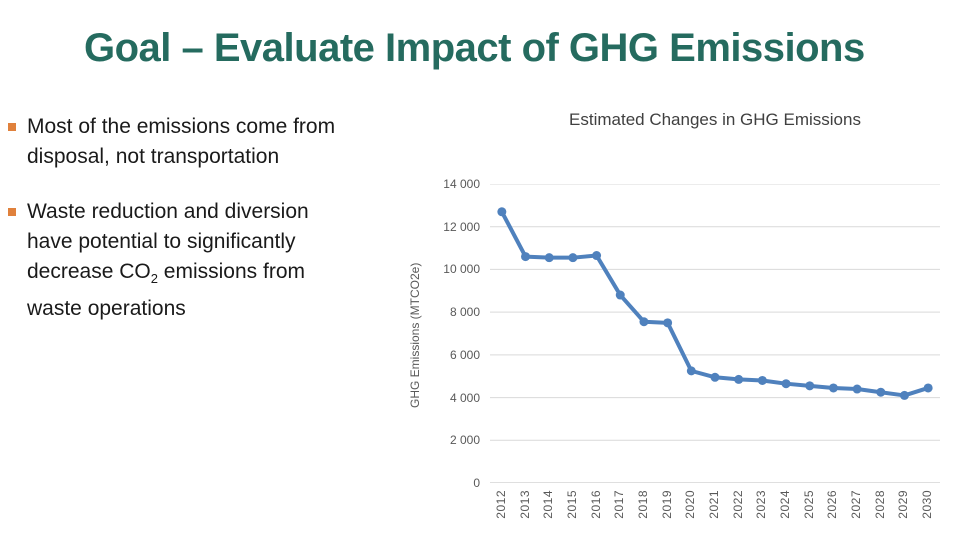  Describe the element at coordinates (500, 504) in the screenshot. I see `x-tick-label: 2012` at that location.